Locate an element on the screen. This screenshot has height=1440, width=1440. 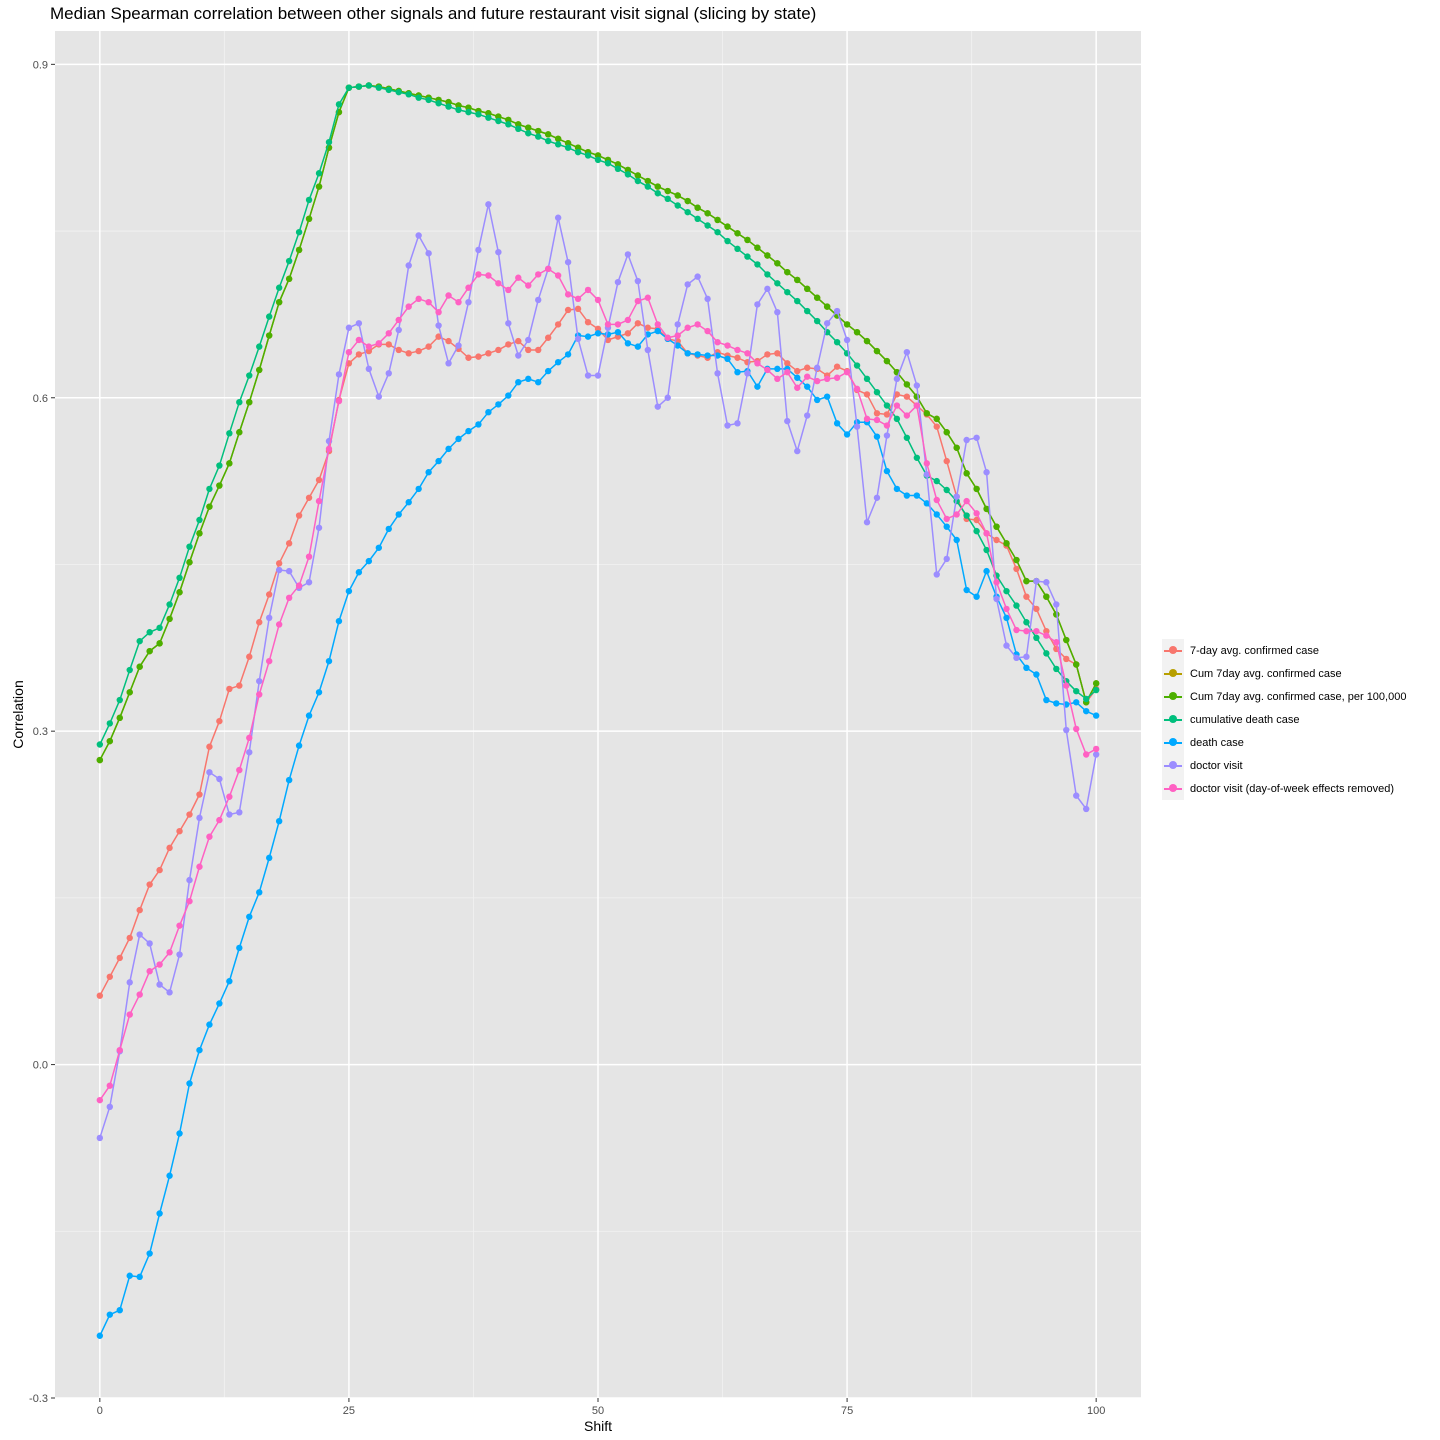
legend-item: Cum 7day avg. confirmed case is located at coordinates (1284, 673).